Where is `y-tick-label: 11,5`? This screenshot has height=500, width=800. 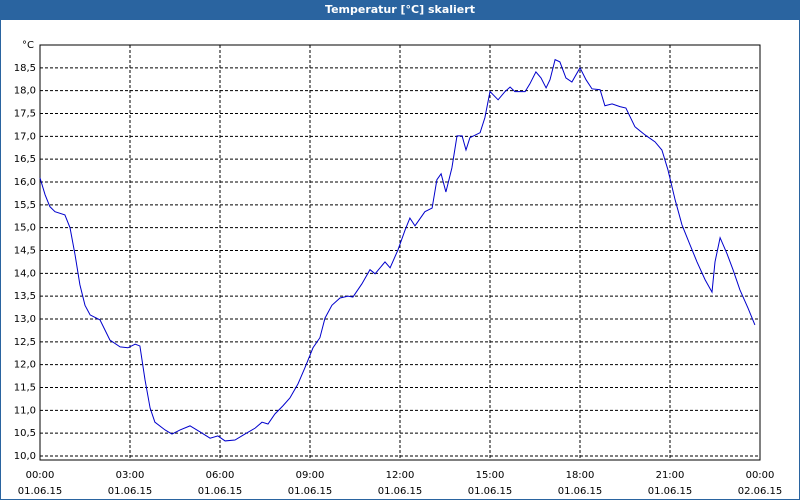
y-tick-label: 11,5 is located at coordinates (25, 388).